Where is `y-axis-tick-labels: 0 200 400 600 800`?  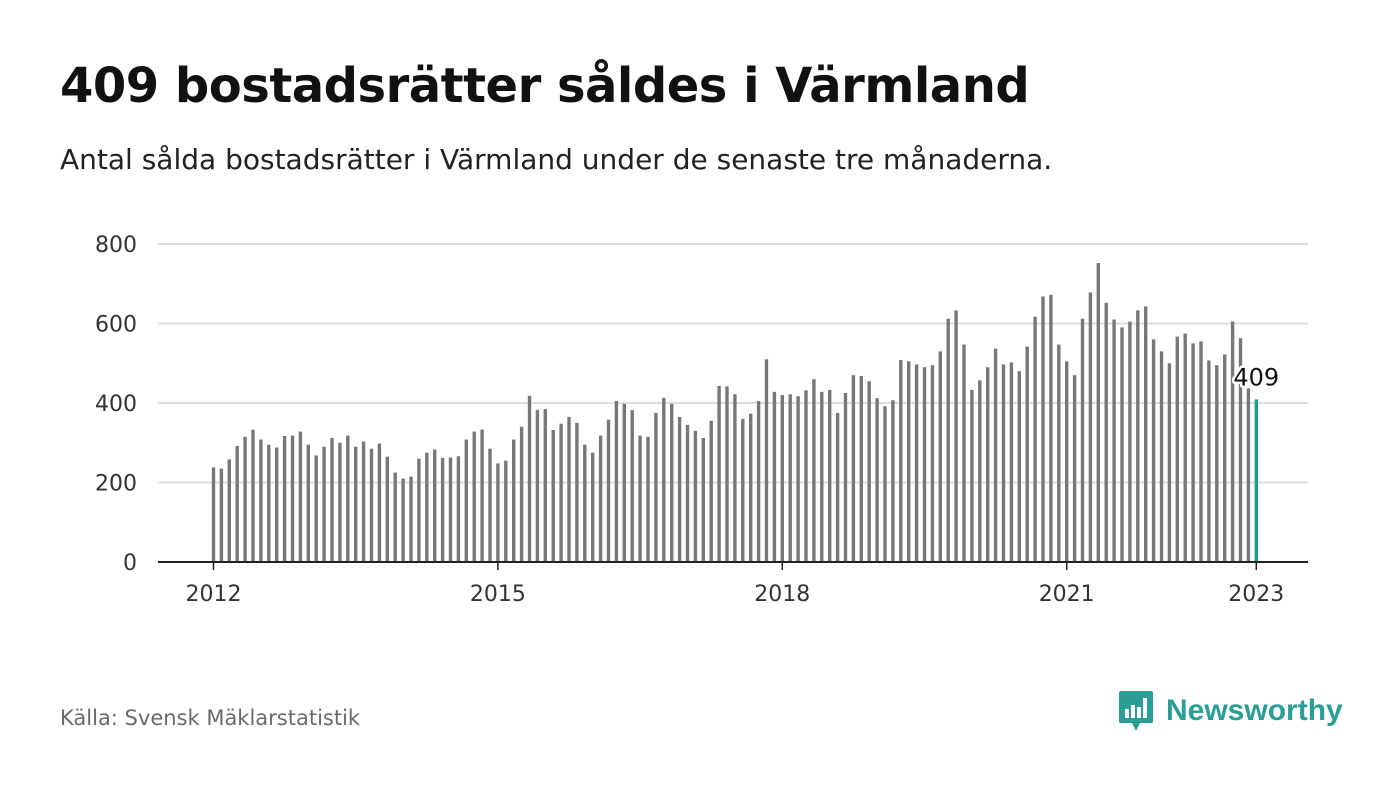
y-axis-tick-labels: 0 200 400 600 800 is located at coordinates (116, 404).